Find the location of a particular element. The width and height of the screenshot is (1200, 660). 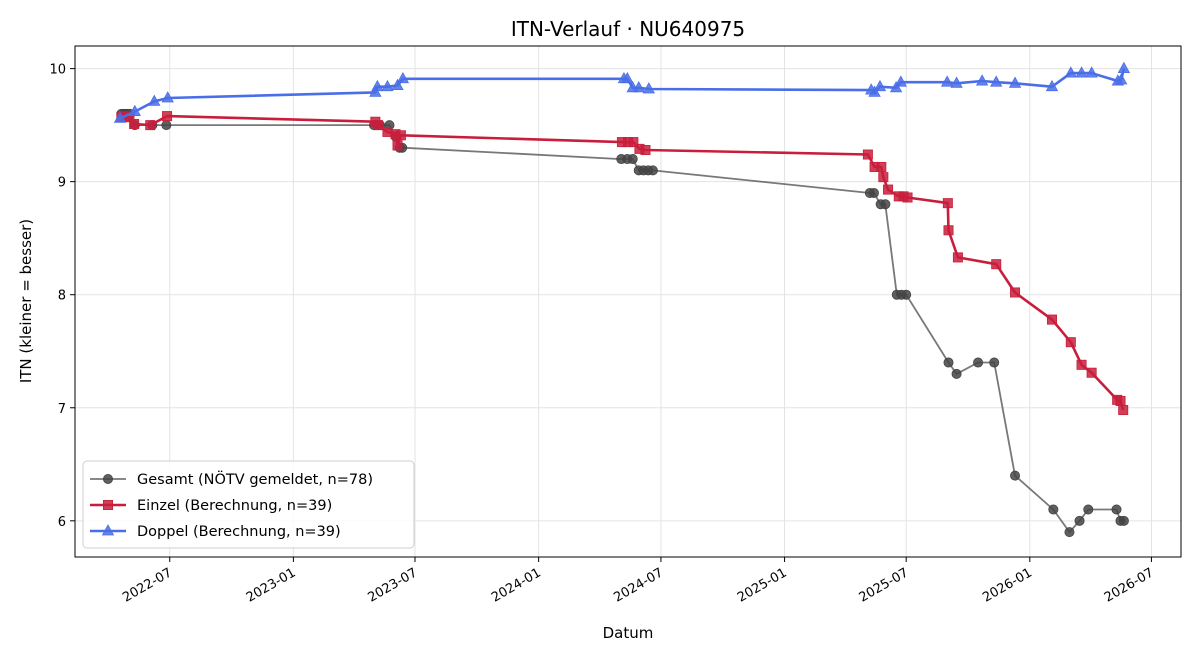

x-tick-label: 2026-01 is located at coordinates (1007, 585).